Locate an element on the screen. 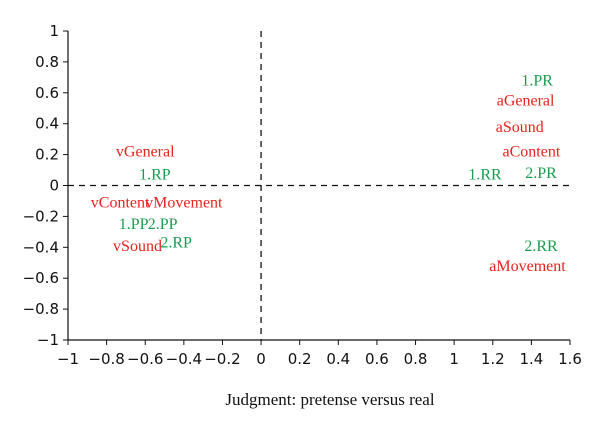  point-label-1-pr: 1.PR is located at coordinates (537, 80).